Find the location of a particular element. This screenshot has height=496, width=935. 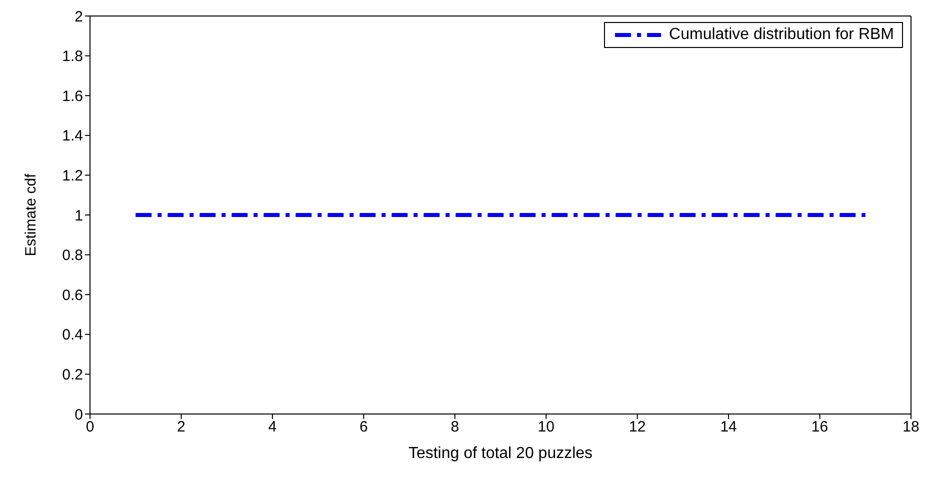

y-tick-label: 0.8 is located at coordinates (72, 255).